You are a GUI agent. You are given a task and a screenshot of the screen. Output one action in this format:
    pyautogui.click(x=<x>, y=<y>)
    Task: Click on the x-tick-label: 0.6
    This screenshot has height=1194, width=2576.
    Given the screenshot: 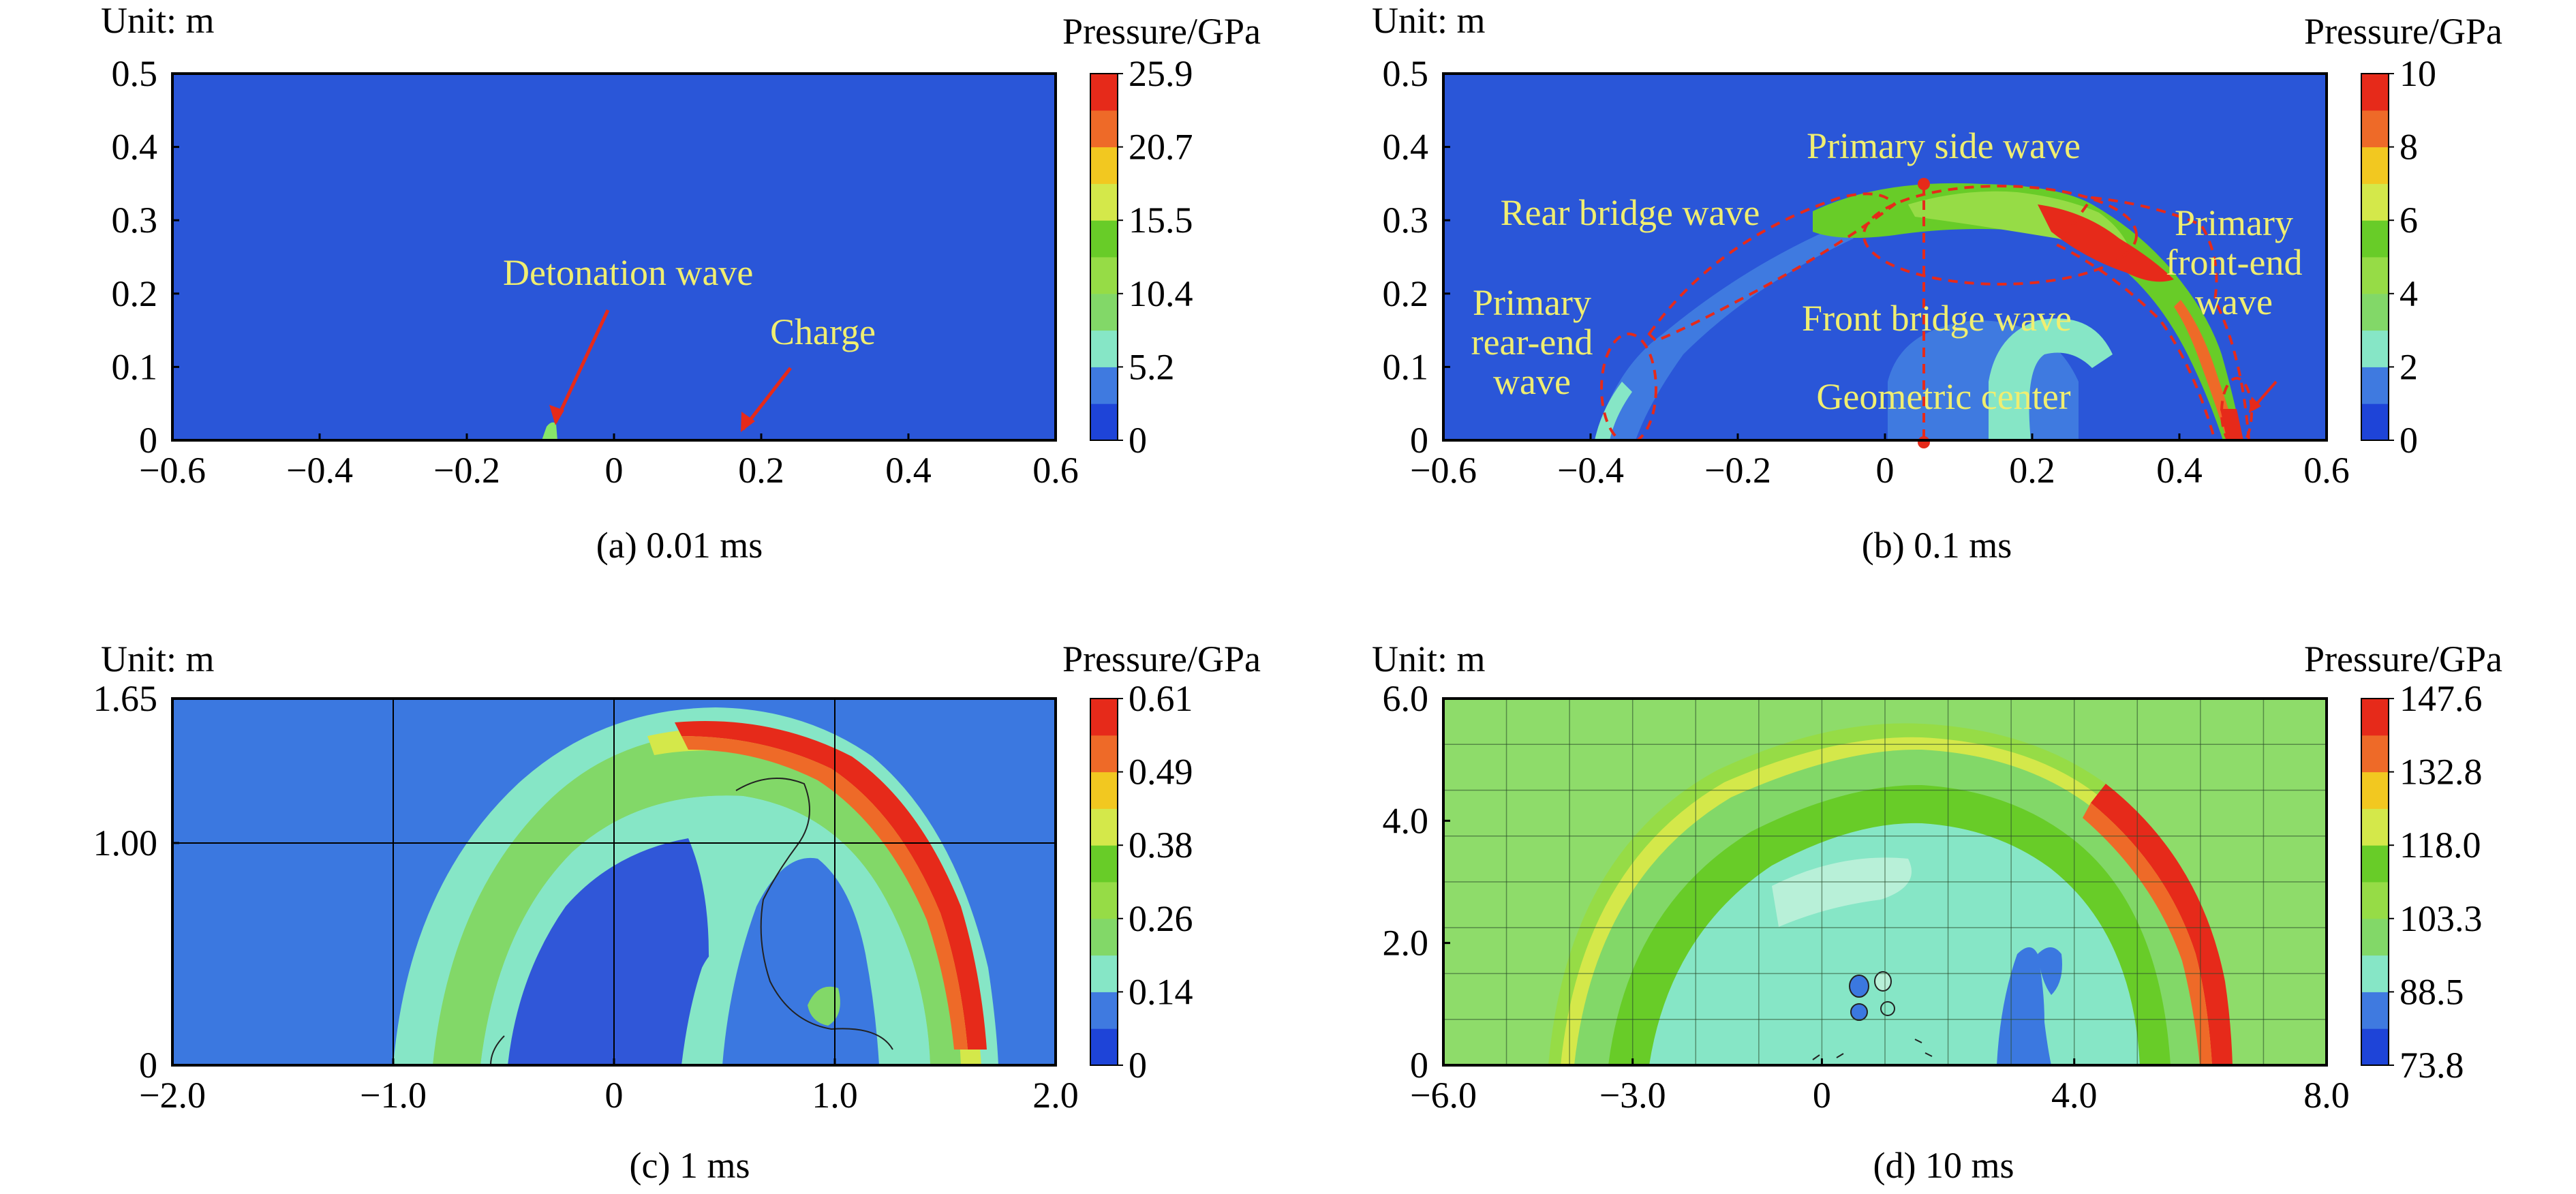 What is the action you would take?
    pyautogui.click(x=2326, y=470)
    